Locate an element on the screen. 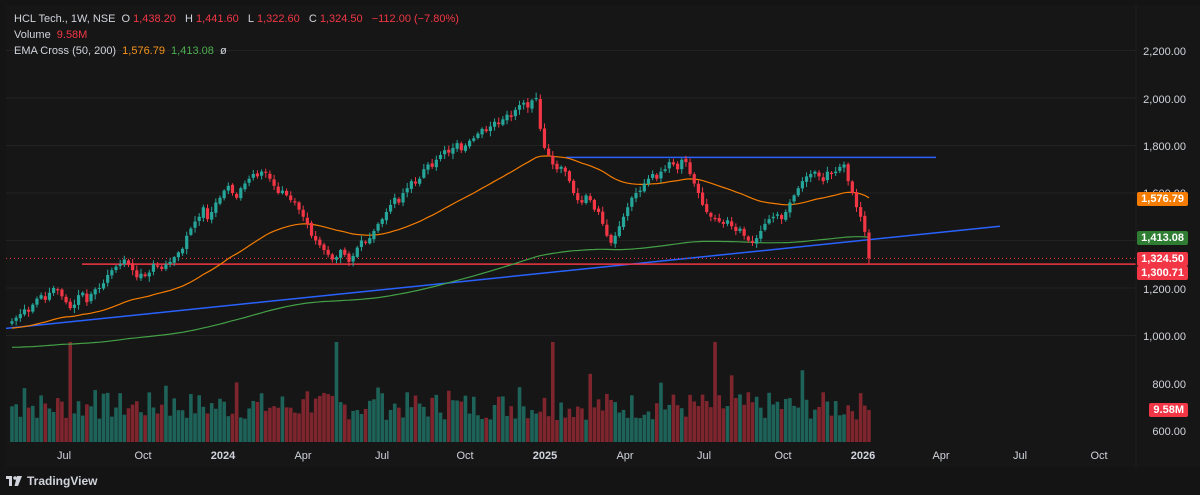  tradingview-logo: TradingView is located at coordinates (51, 481).